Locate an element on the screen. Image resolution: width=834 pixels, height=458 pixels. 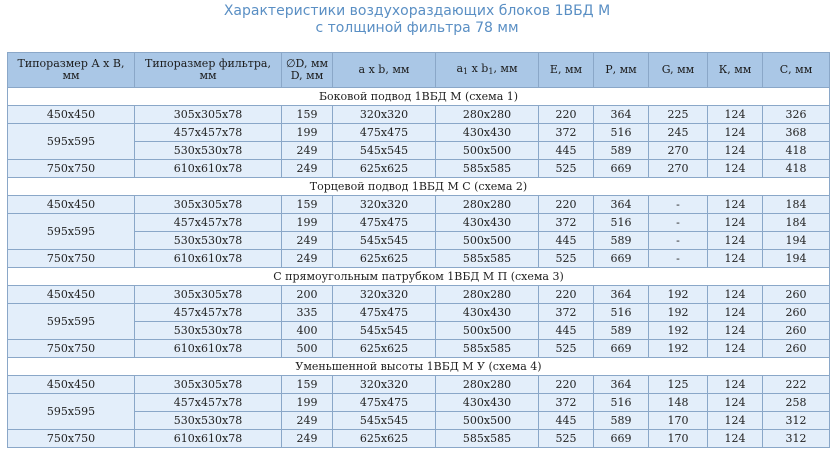
header-k: К, мм is located at coordinates (735, 70).